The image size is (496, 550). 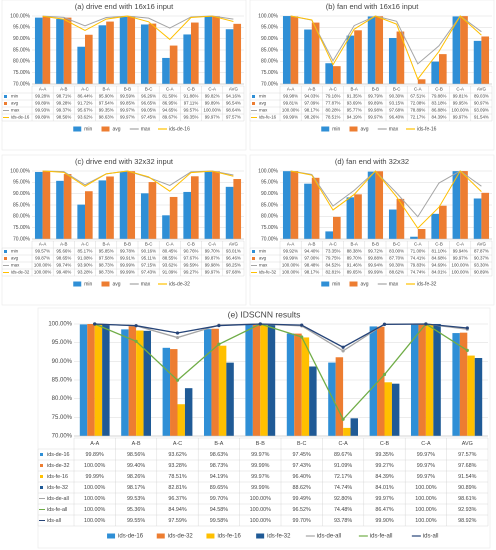 I want to click on table-cell: 98.71%, so click(x=63, y=96).